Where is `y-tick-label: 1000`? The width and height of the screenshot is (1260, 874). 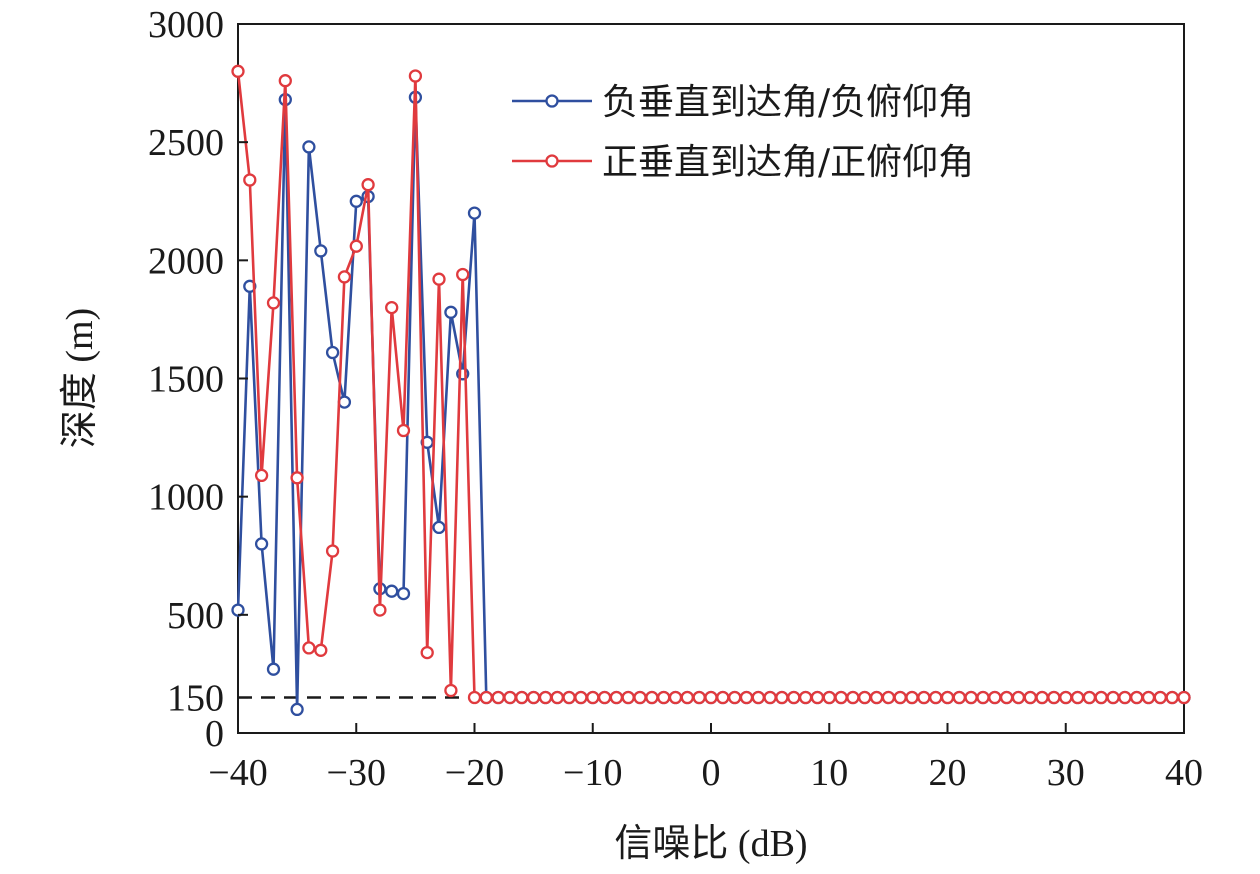 y-tick-label: 1000 is located at coordinates (186, 498).